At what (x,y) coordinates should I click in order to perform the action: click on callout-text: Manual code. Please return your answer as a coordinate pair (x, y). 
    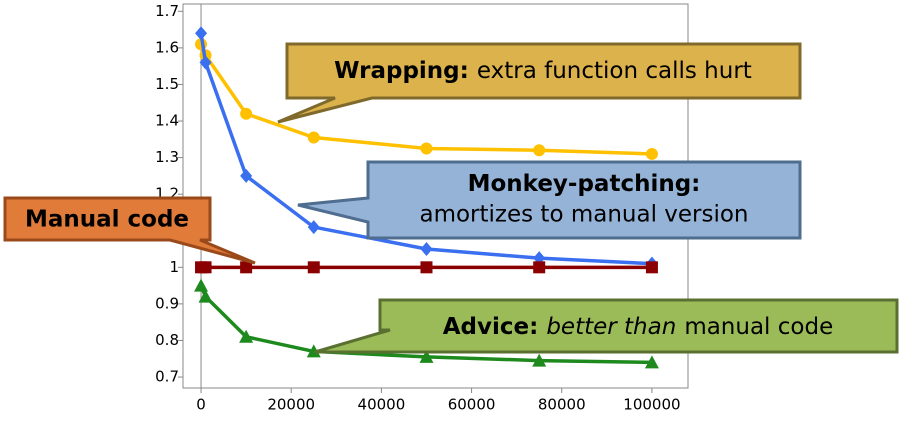
    Looking at the image, I should click on (107, 220).